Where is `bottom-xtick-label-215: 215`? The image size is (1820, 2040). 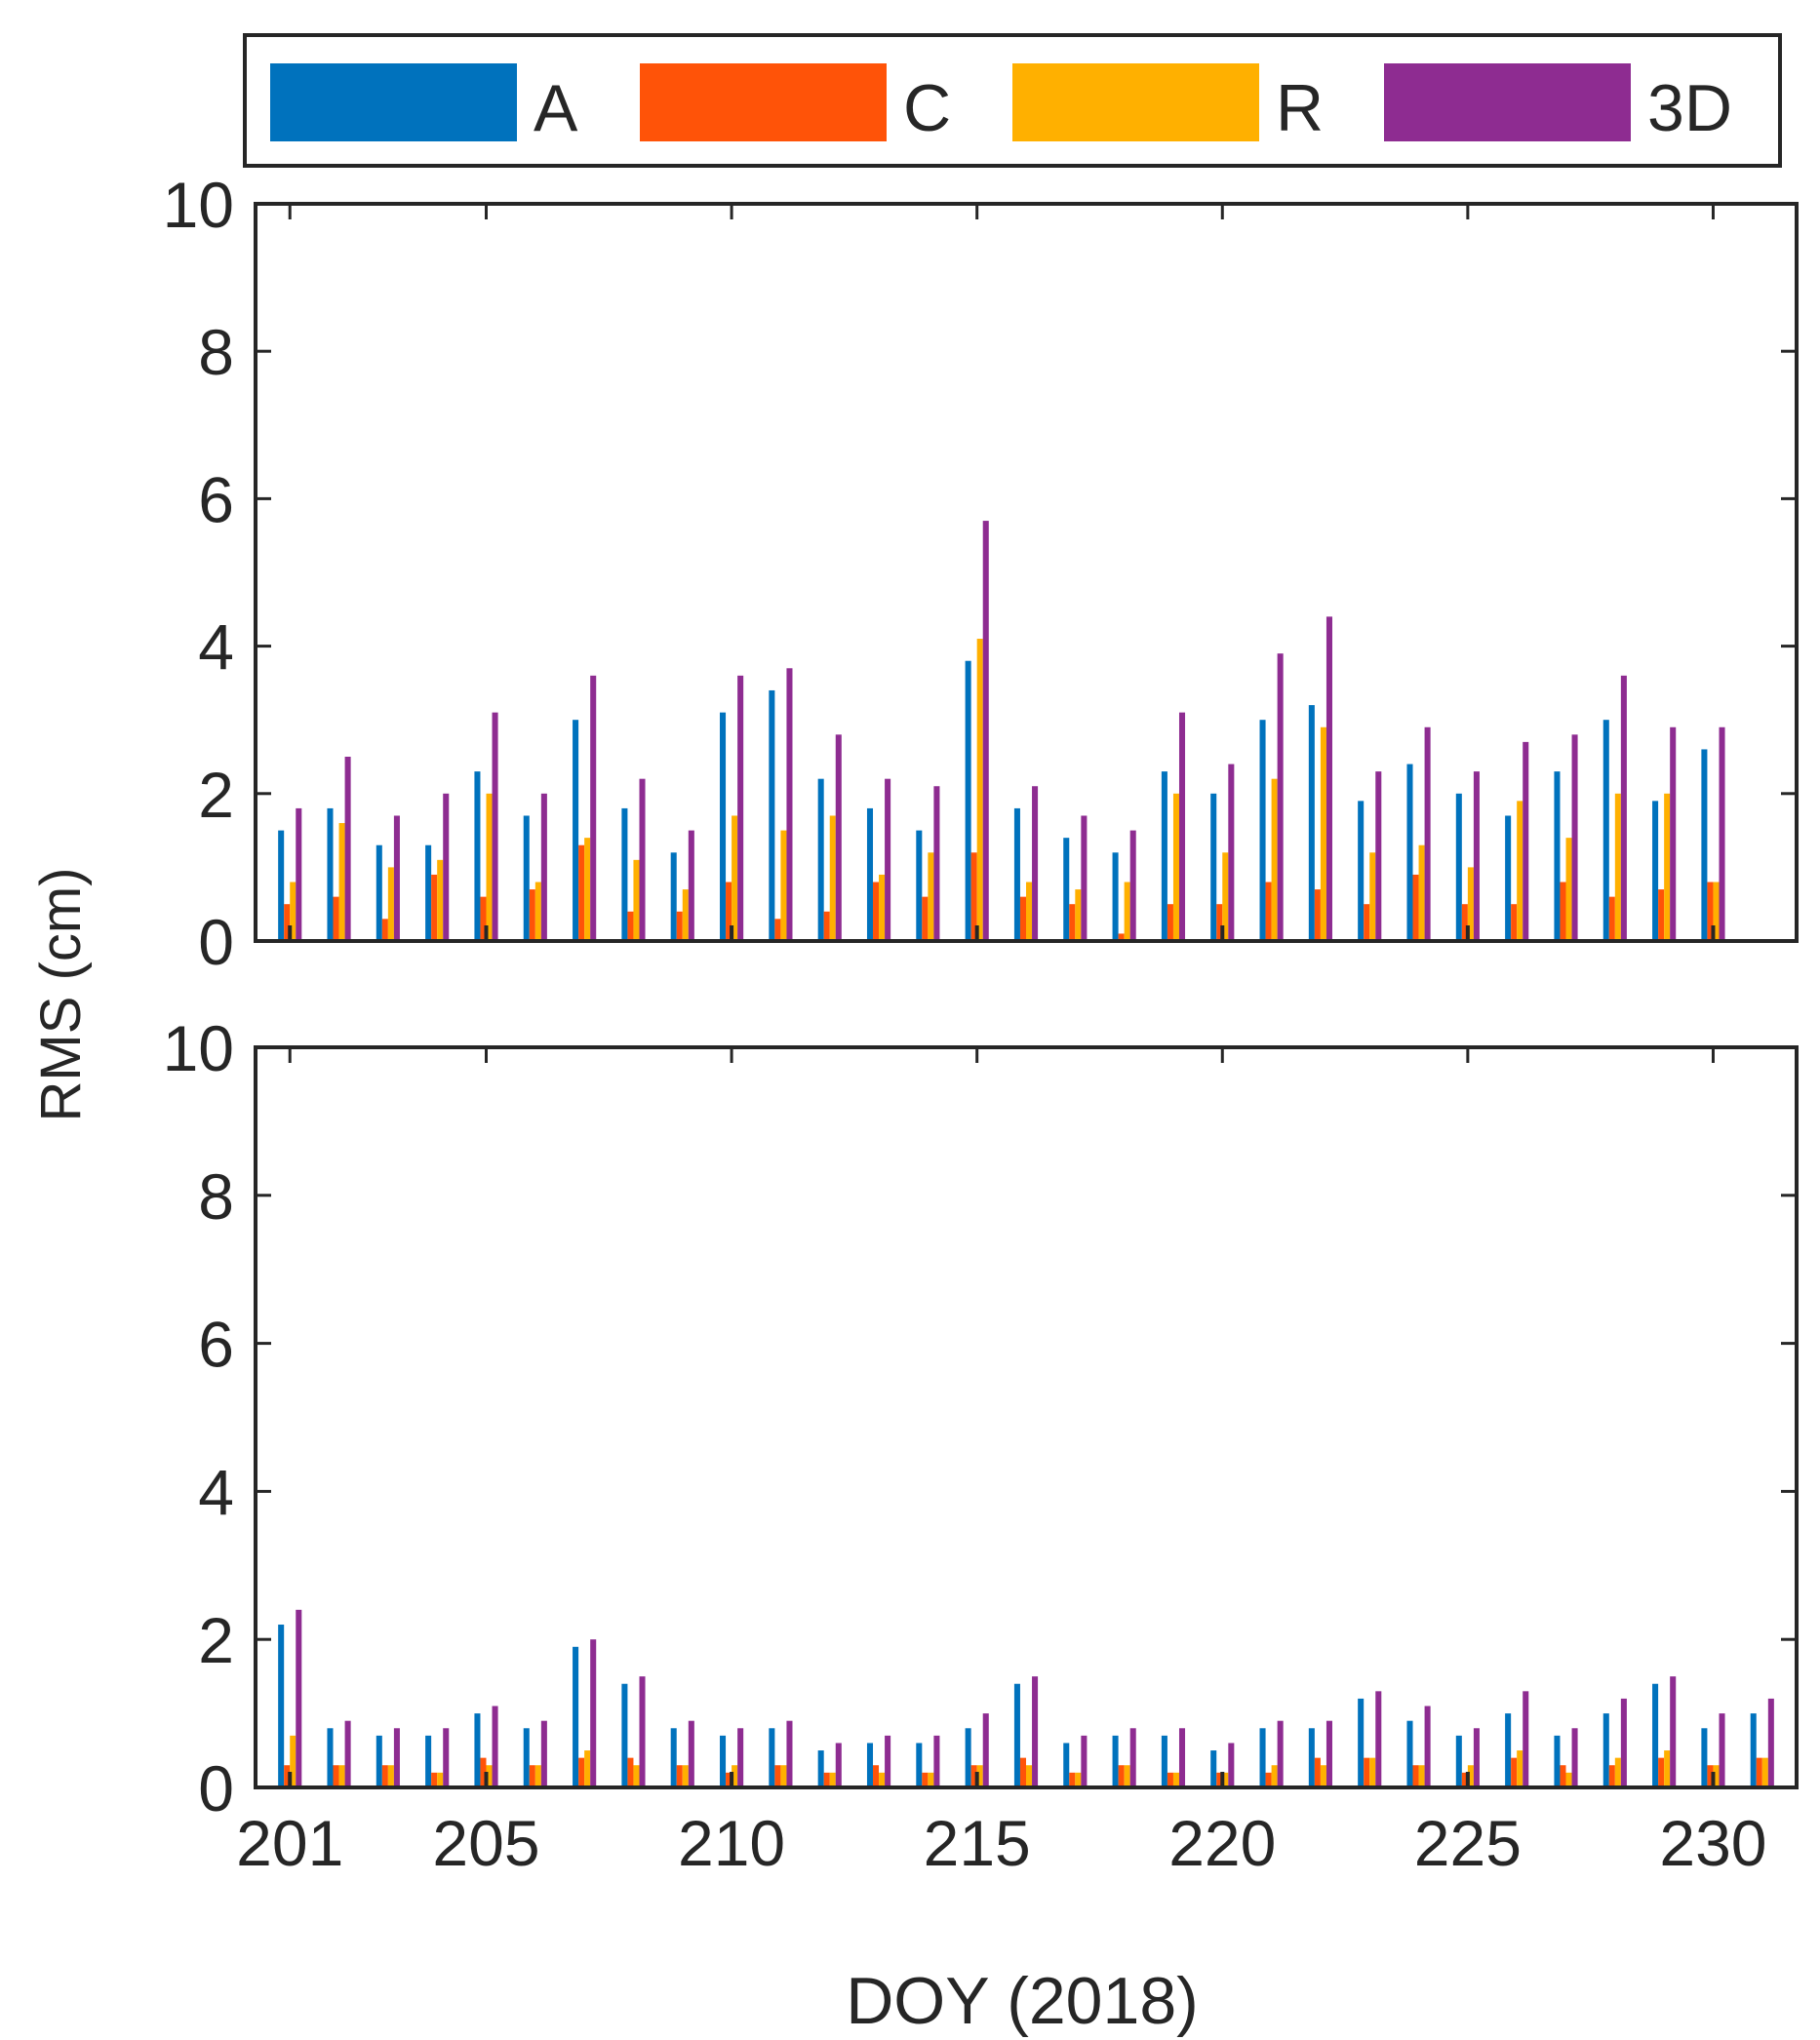
bottom-xtick-label-215: 215 is located at coordinates (977, 1843).